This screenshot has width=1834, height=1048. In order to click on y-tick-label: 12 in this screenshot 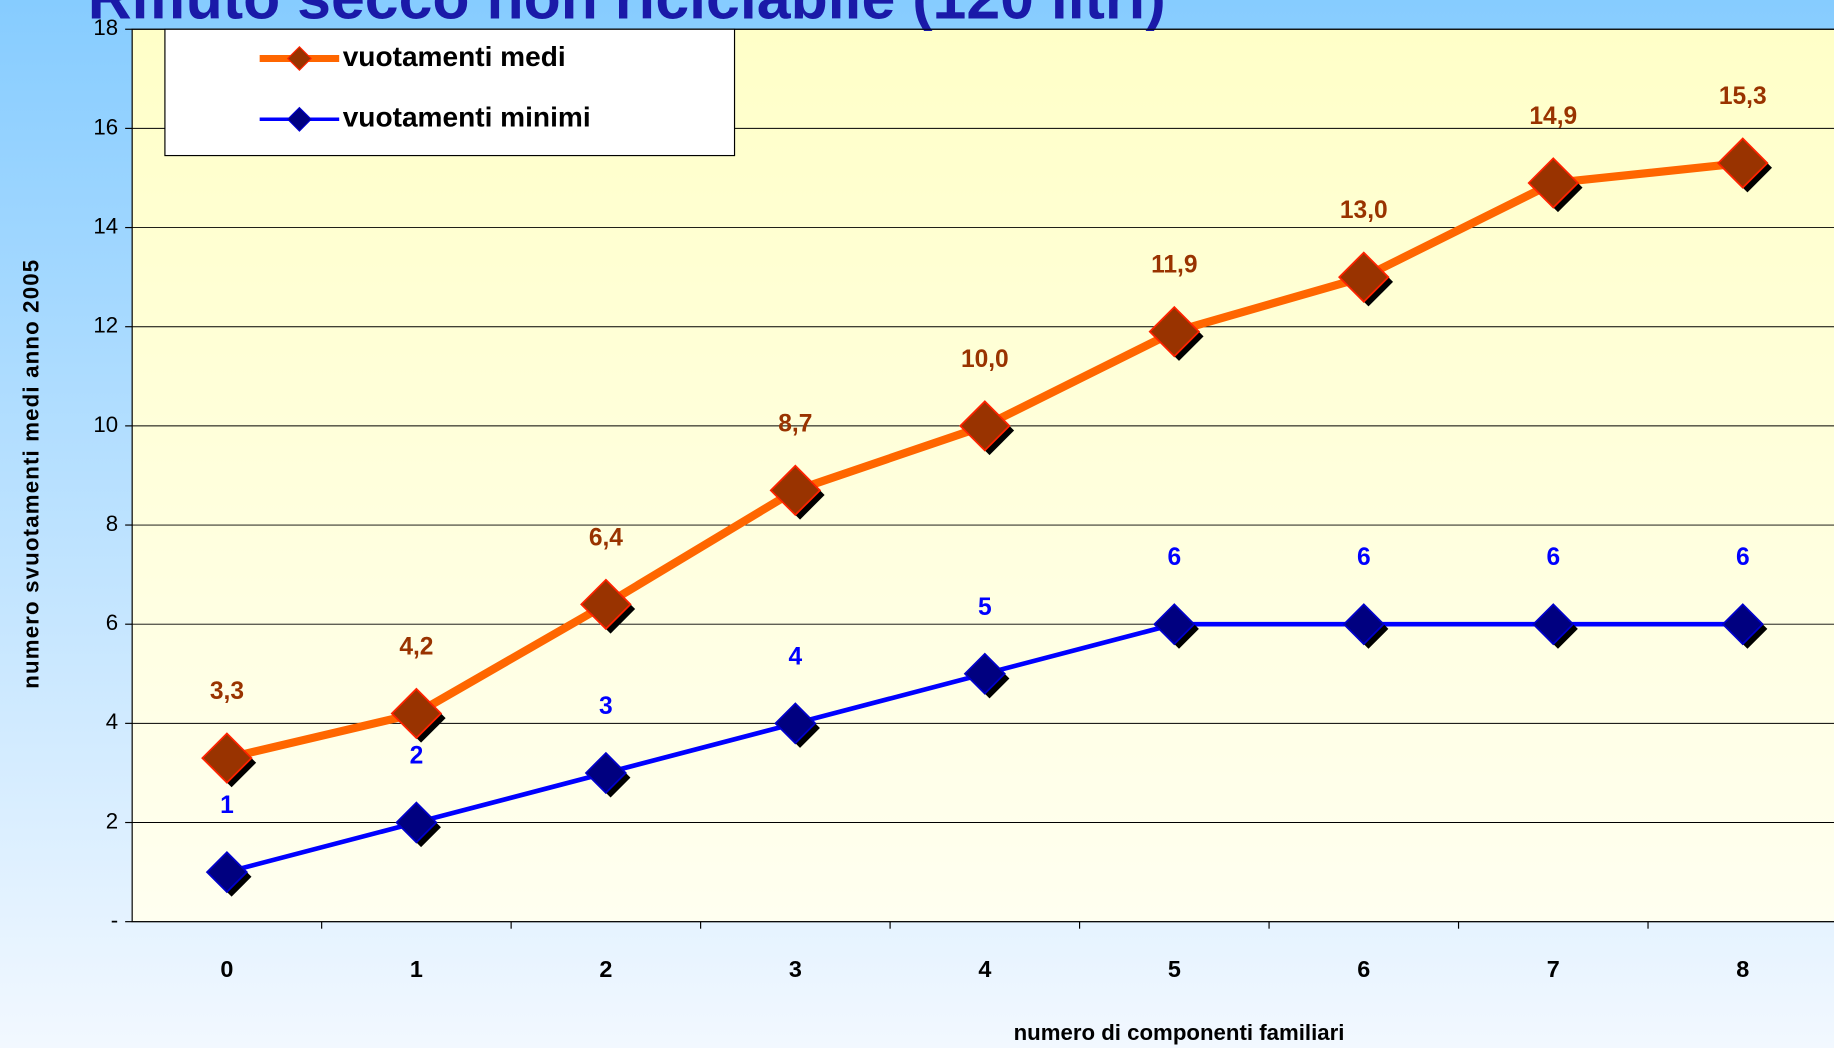, I will do `click(105, 325)`.